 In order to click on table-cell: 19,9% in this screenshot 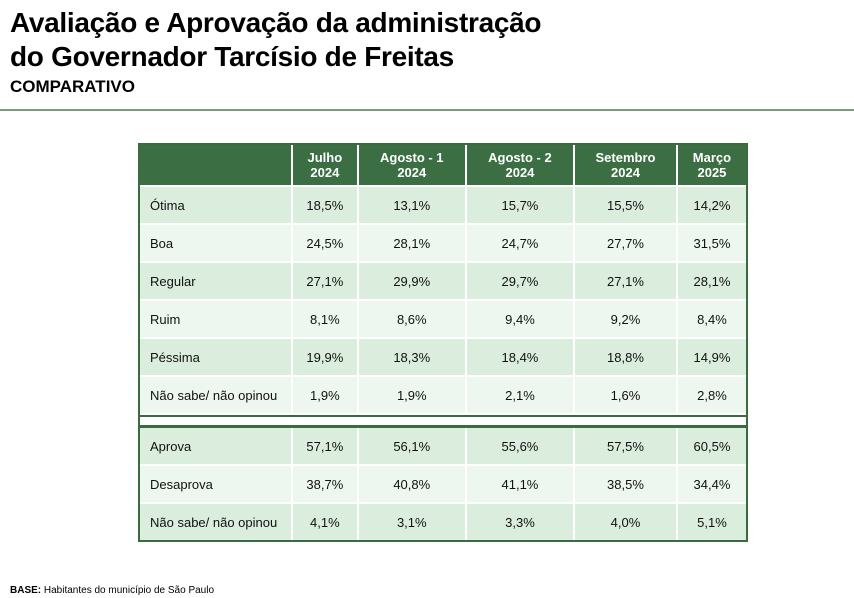, I will do `click(326, 358)`.